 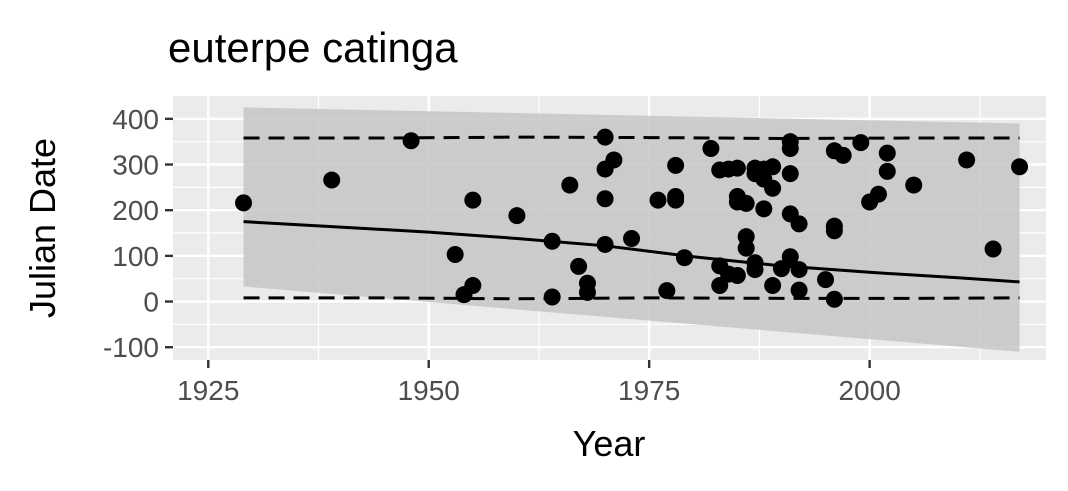 What do you see at coordinates (135, 119) in the screenshot?
I see `y-tick-label: 400` at bounding box center [135, 119].